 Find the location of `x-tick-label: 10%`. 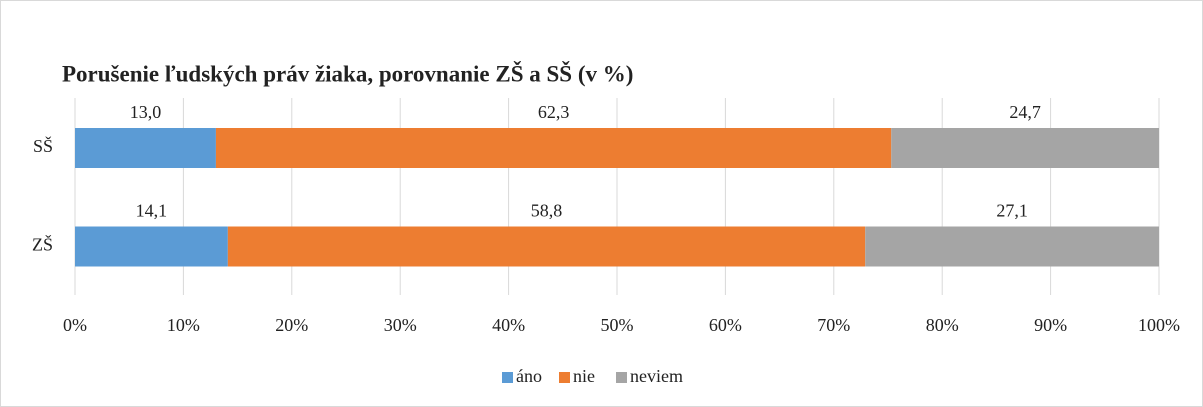

x-tick-label: 10% is located at coordinates (183, 325).